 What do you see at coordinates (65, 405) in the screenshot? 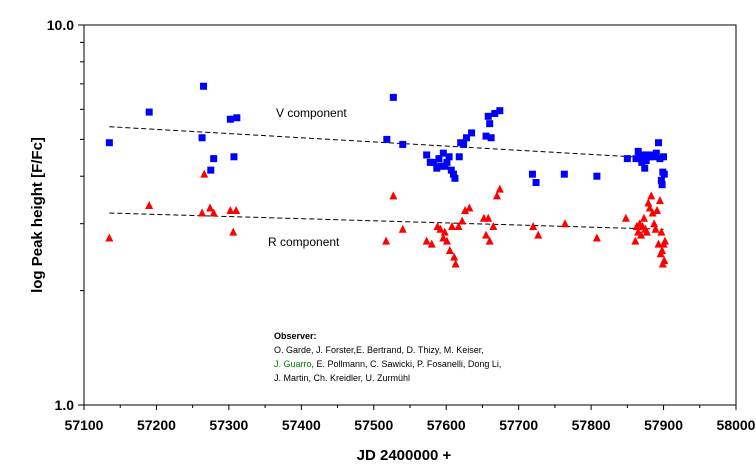
I see `y-tick-label: 1.0` at bounding box center [65, 405].